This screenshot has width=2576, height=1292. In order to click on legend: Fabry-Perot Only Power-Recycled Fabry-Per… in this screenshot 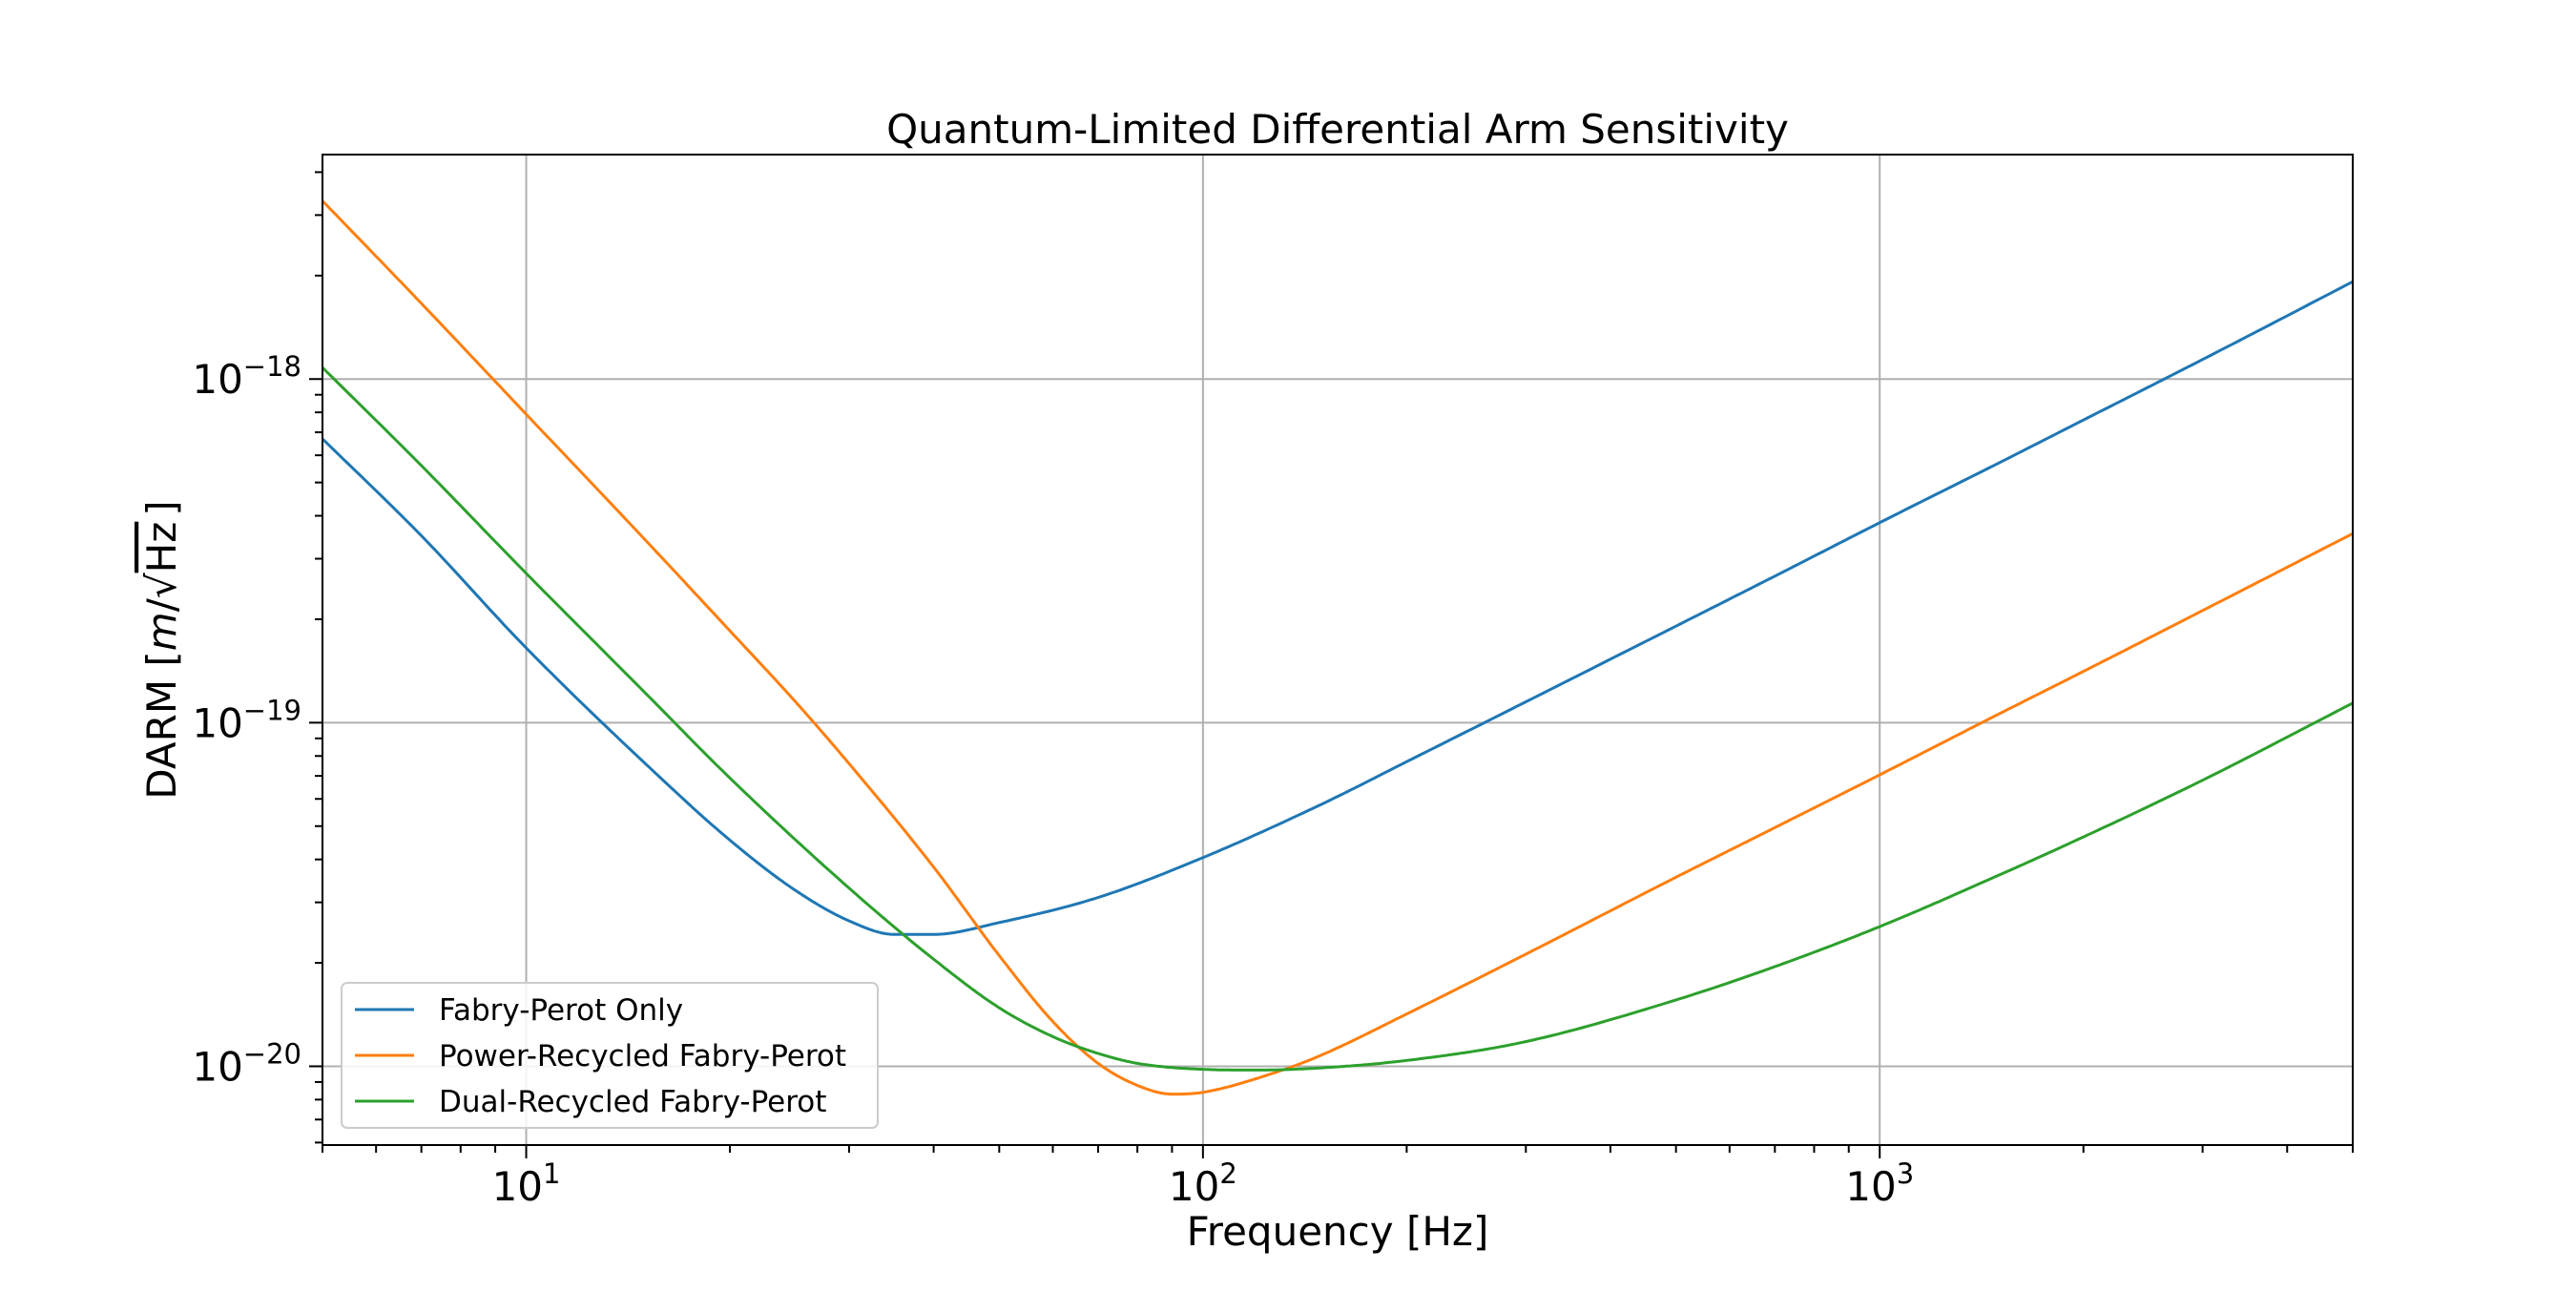, I will do `click(610, 1056)`.